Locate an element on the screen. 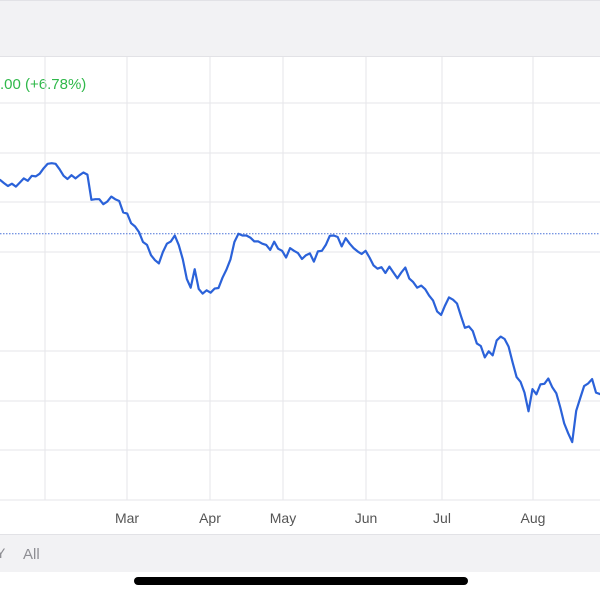 This screenshot has width=600, height=600. month-label-may: May is located at coordinates (283, 518).